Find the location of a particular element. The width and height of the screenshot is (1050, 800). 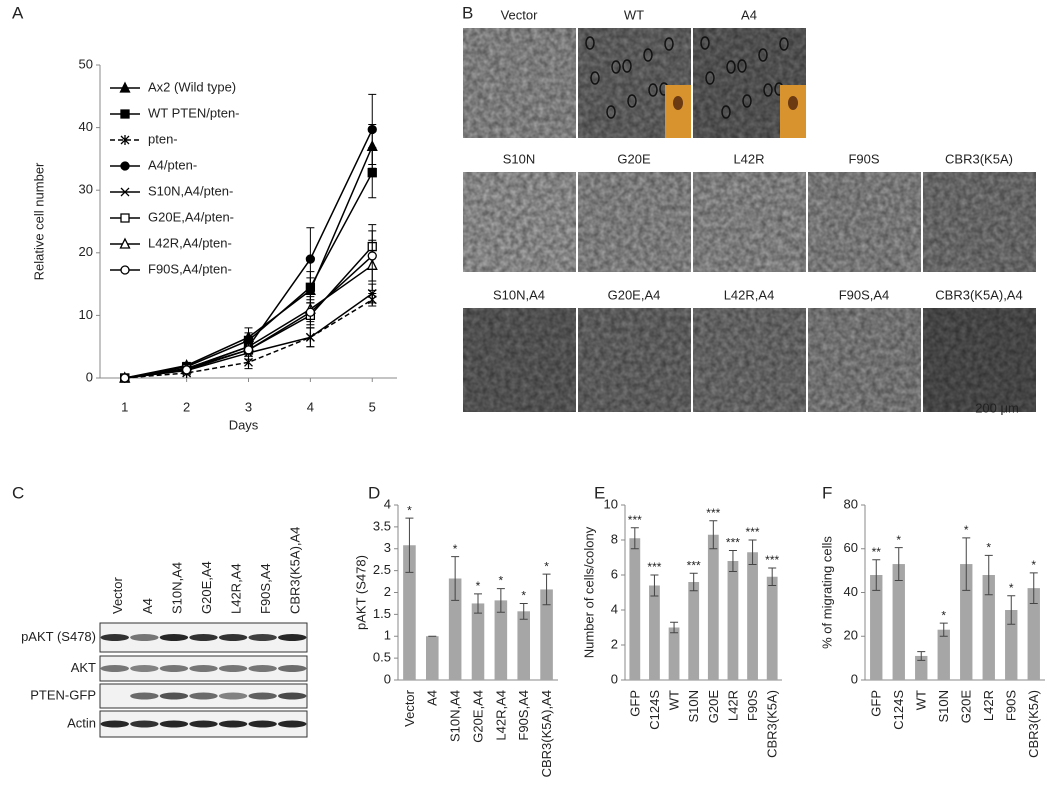

legend-label: L42R,A4/pten- is located at coordinates (190, 242).